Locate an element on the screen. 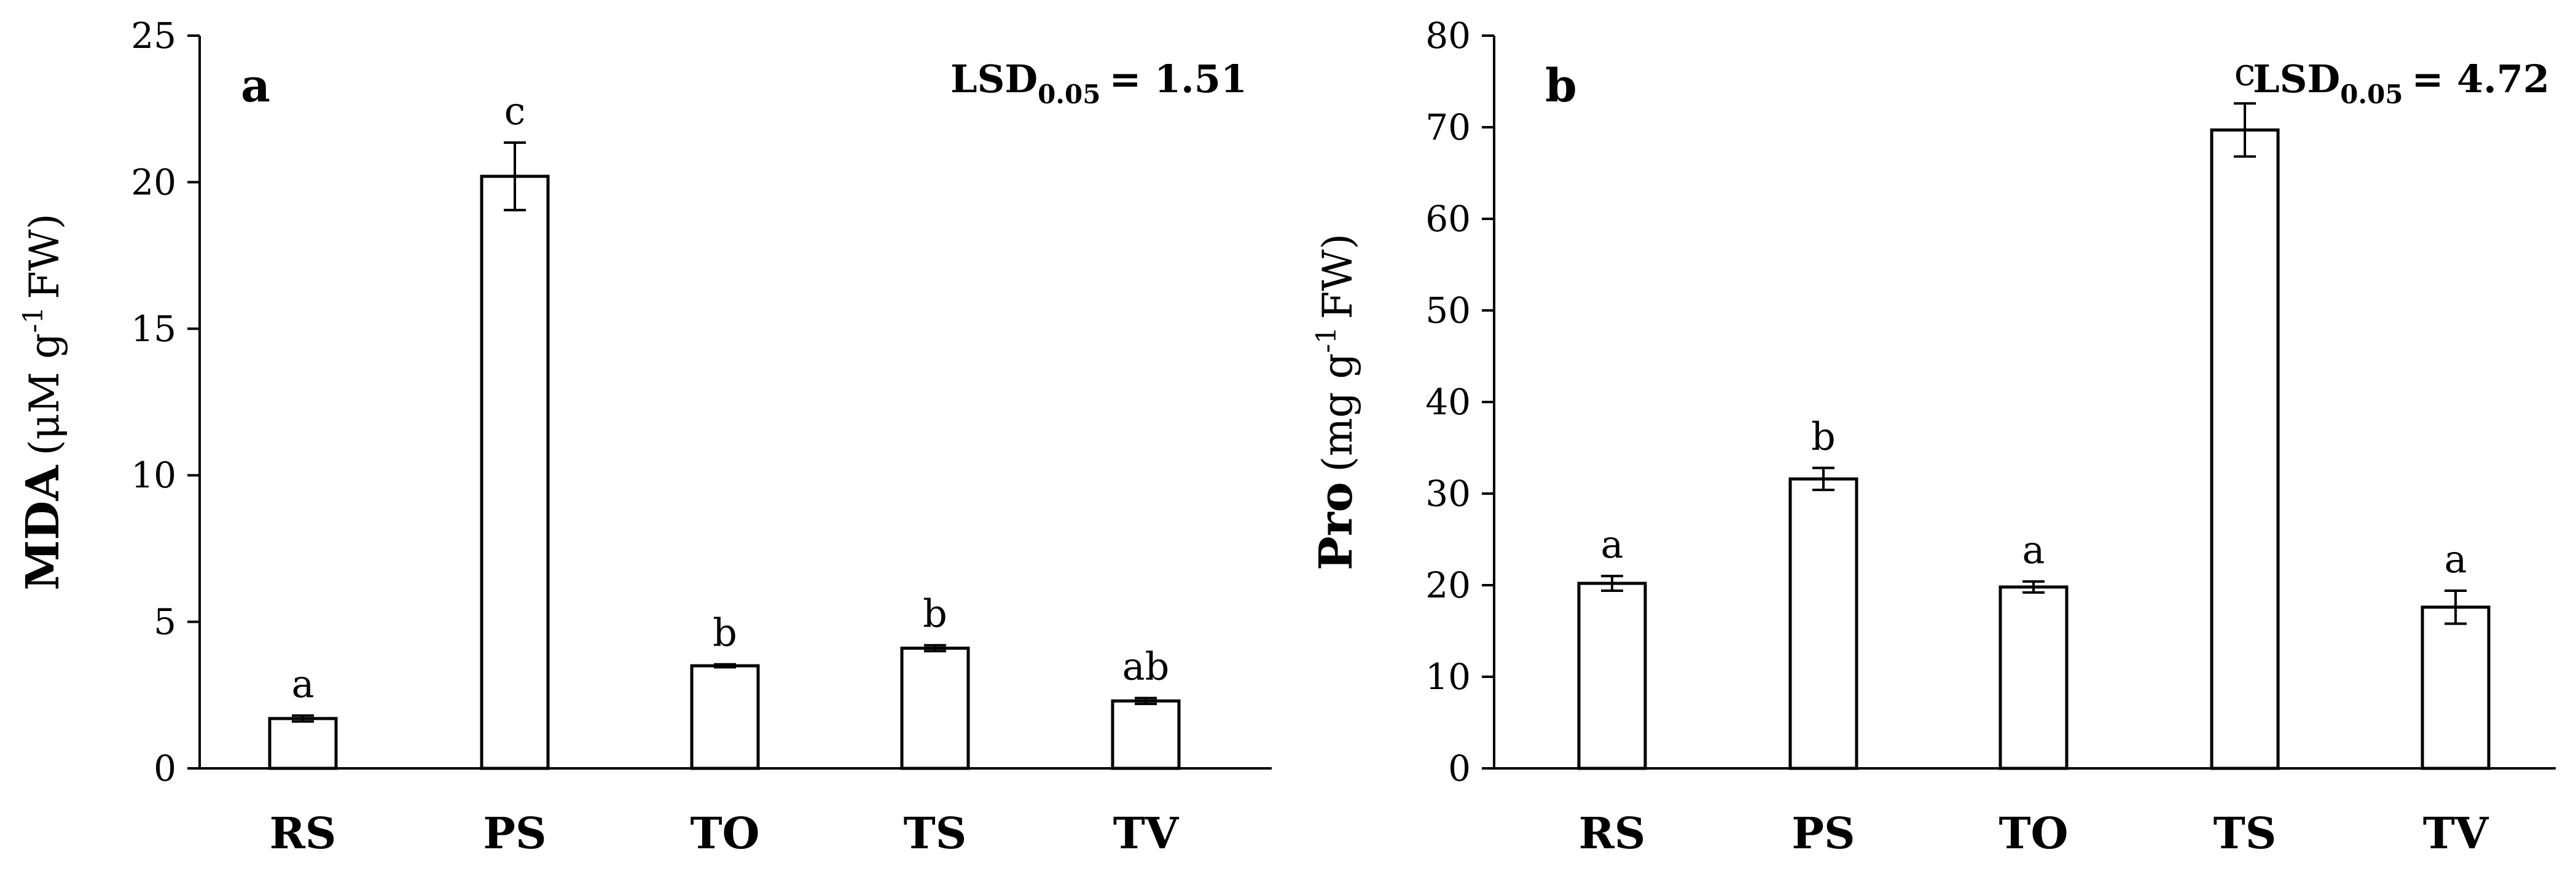 This screenshot has height=879, width=2576. y-tick-label: 80 is located at coordinates (1448, 36).